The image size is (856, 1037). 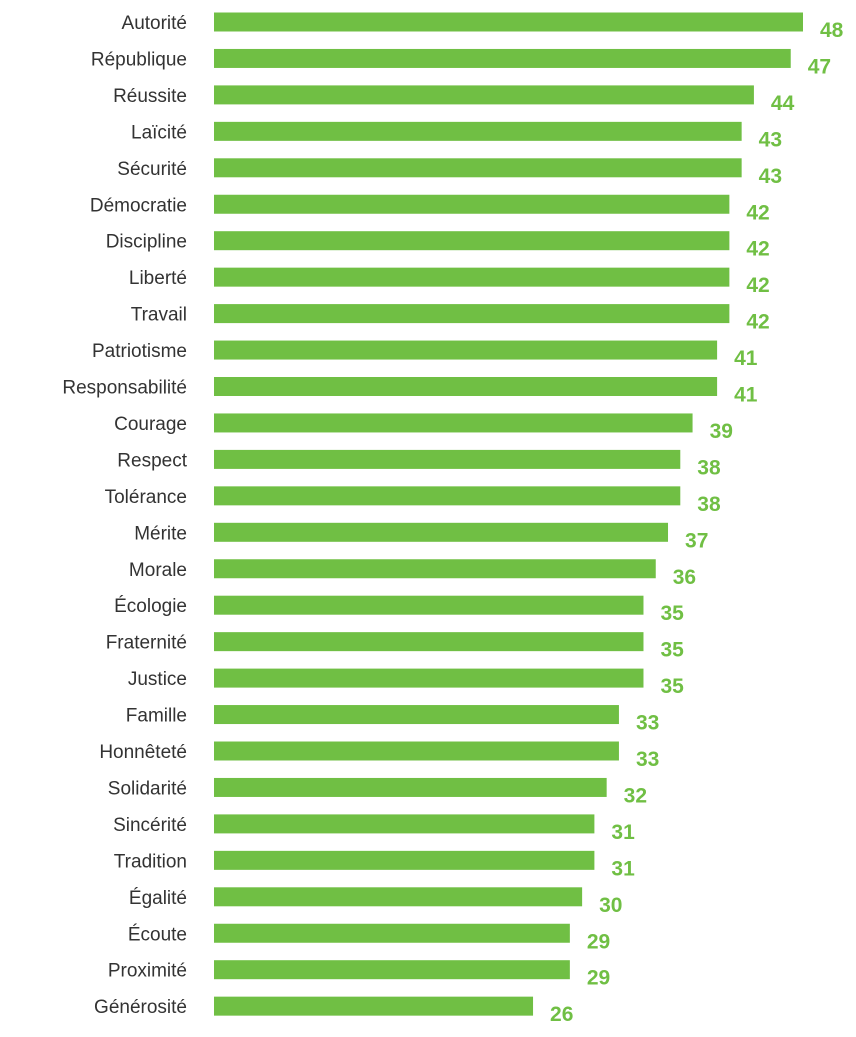 What do you see at coordinates (696, 540) in the screenshot?
I see `value-label: 37` at bounding box center [696, 540].